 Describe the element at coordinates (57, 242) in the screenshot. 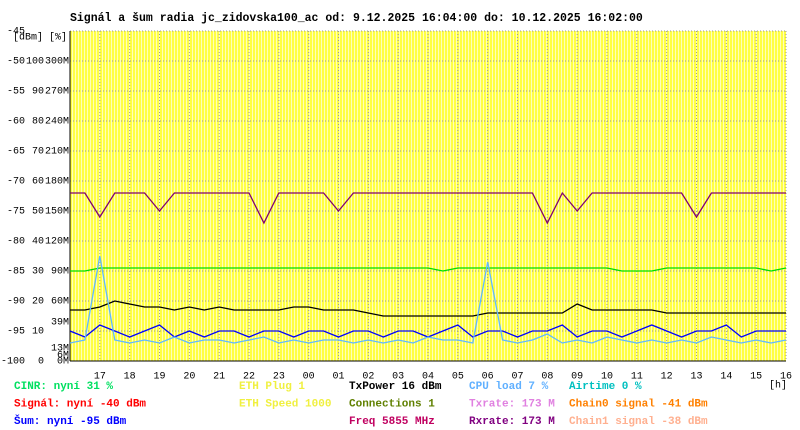

I see `y3-tick-label: 120M` at that location.